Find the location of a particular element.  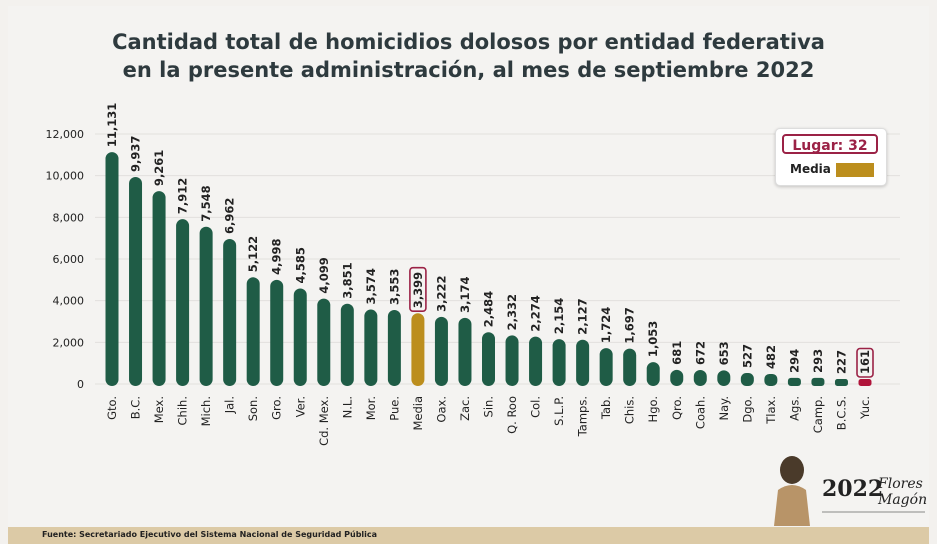

x-tick-label: Mich. is located at coordinates (206, 411).